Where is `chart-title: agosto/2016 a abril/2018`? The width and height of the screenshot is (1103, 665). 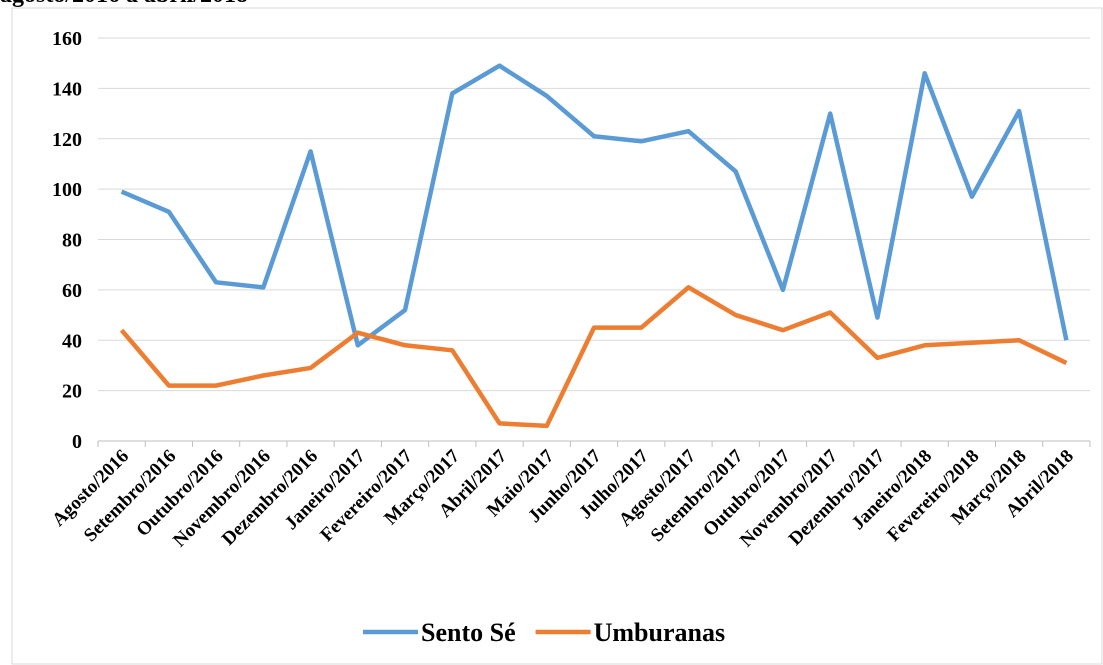
chart-title: agosto/2016 a abril/2018 is located at coordinates (124, 4).